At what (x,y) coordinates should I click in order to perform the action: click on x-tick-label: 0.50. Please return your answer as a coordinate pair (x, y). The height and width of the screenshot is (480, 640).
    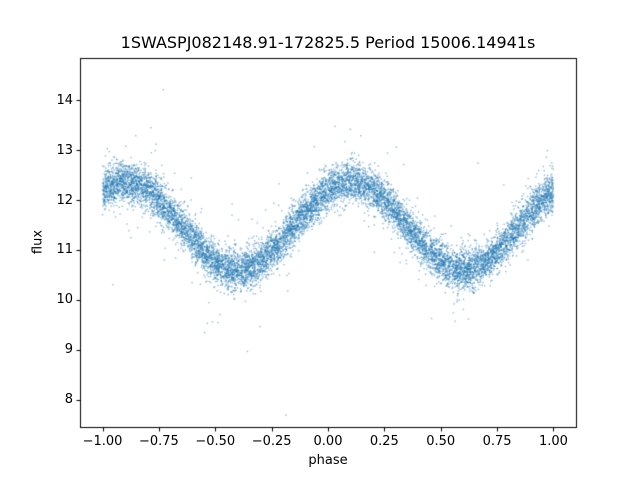
    Looking at the image, I should click on (441, 441).